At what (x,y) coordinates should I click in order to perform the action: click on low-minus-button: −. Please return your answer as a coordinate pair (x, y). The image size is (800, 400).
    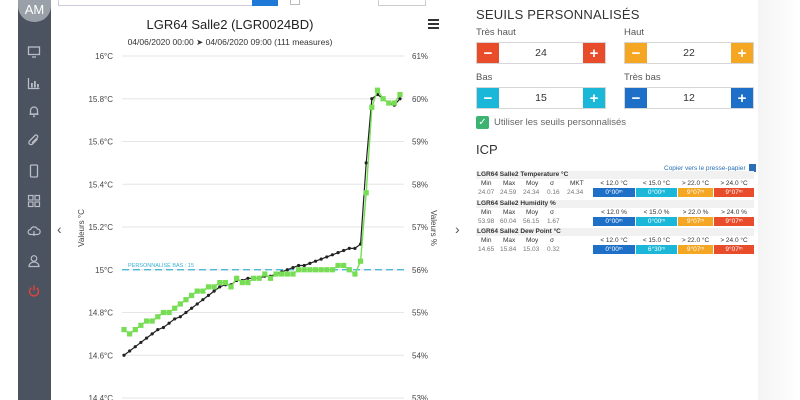
    Looking at the image, I should click on (488, 98).